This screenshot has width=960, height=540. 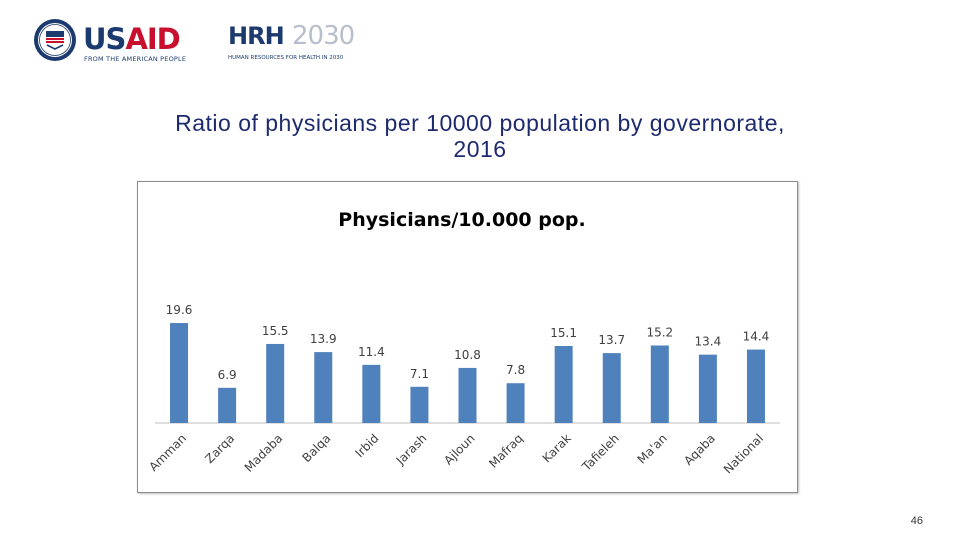 I want to click on bar-ma-an, so click(x=659, y=384).